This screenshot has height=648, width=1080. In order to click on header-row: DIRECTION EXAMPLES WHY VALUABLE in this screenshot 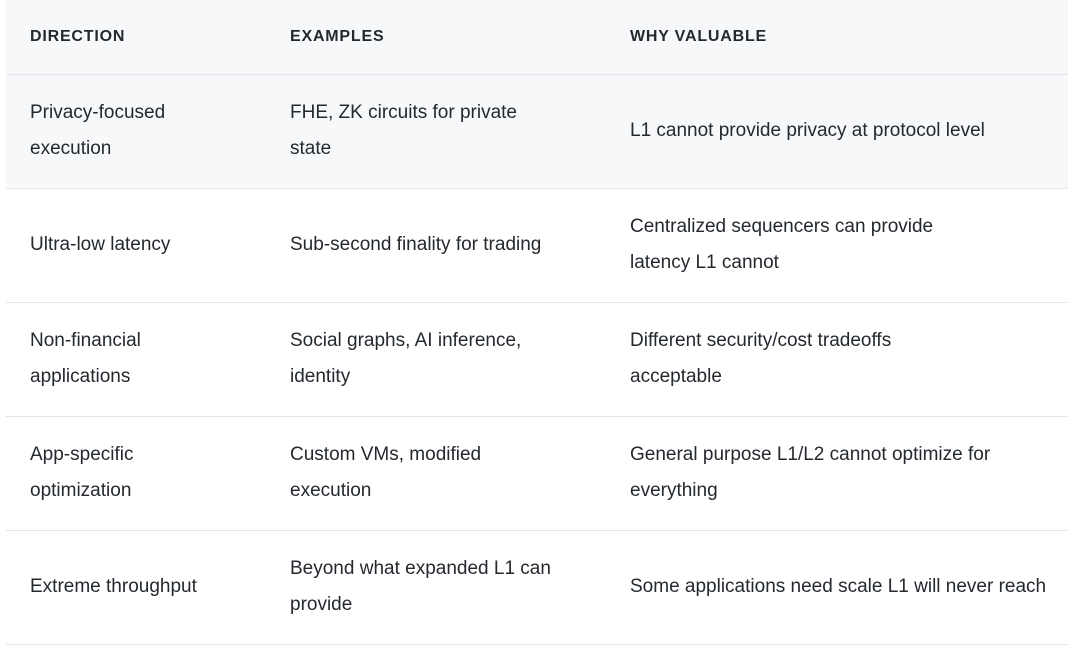, I will do `click(537, 37)`.